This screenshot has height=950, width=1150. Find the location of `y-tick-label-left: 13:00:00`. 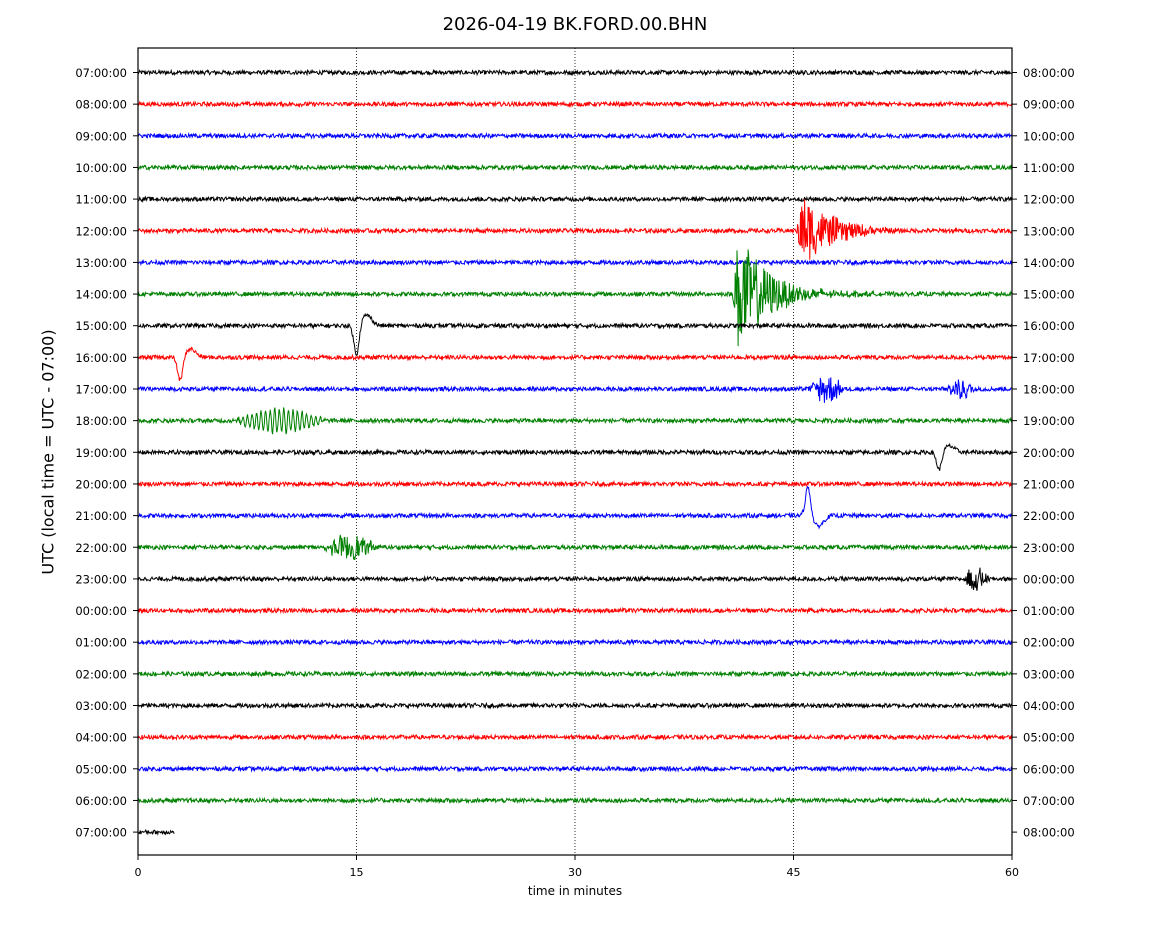

y-tick-label-left: 13:00:00 is located at coordinates (101, 263).